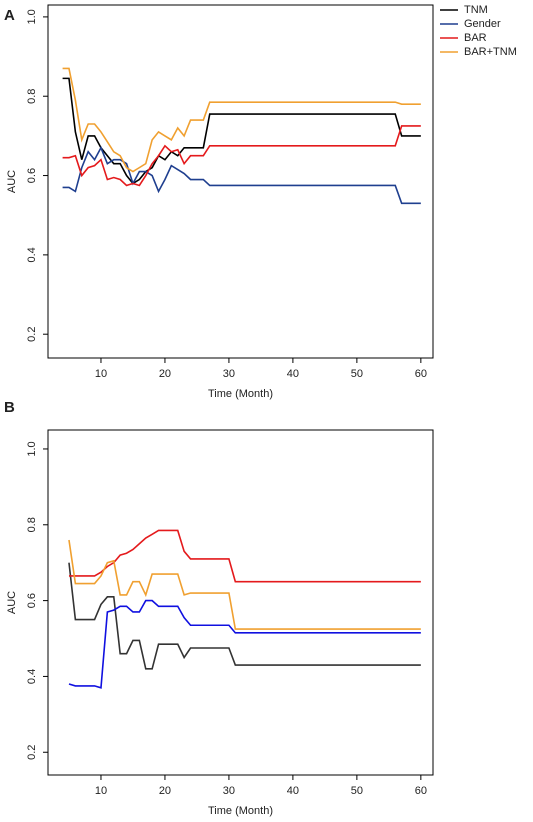 Image resolution: width=533 pixels, height=822 pixels. What do you see at coordinates (476, 10) in the screenshot?
I see `legend-label: TNM` at bounding box center [476, 10].